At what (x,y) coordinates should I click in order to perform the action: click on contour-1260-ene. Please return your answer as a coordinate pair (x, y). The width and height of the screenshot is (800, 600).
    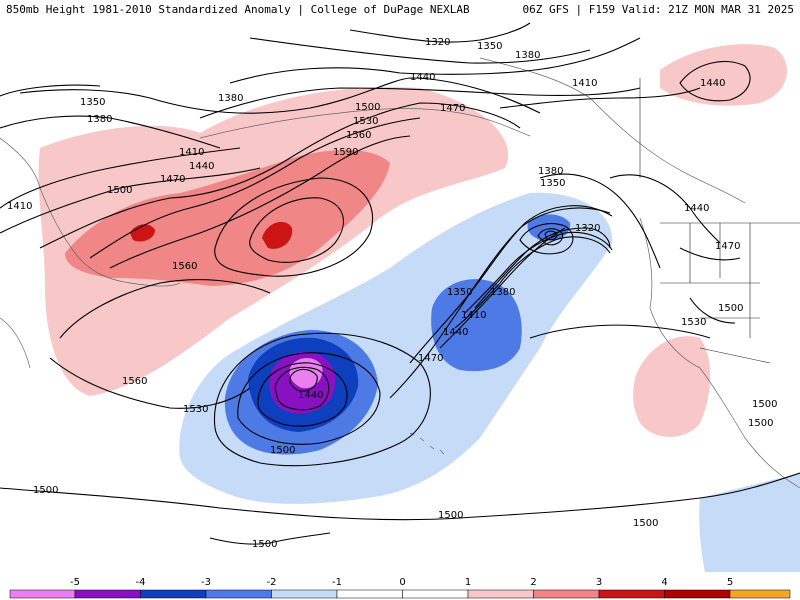
    Looking at the image, I should click on (551, 235).